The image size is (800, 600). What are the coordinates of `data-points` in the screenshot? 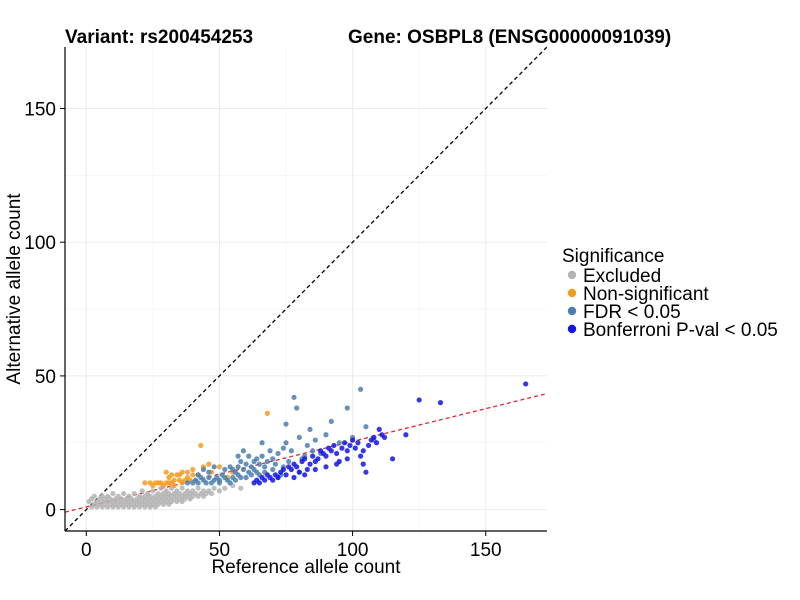 It's located at (307, 445).